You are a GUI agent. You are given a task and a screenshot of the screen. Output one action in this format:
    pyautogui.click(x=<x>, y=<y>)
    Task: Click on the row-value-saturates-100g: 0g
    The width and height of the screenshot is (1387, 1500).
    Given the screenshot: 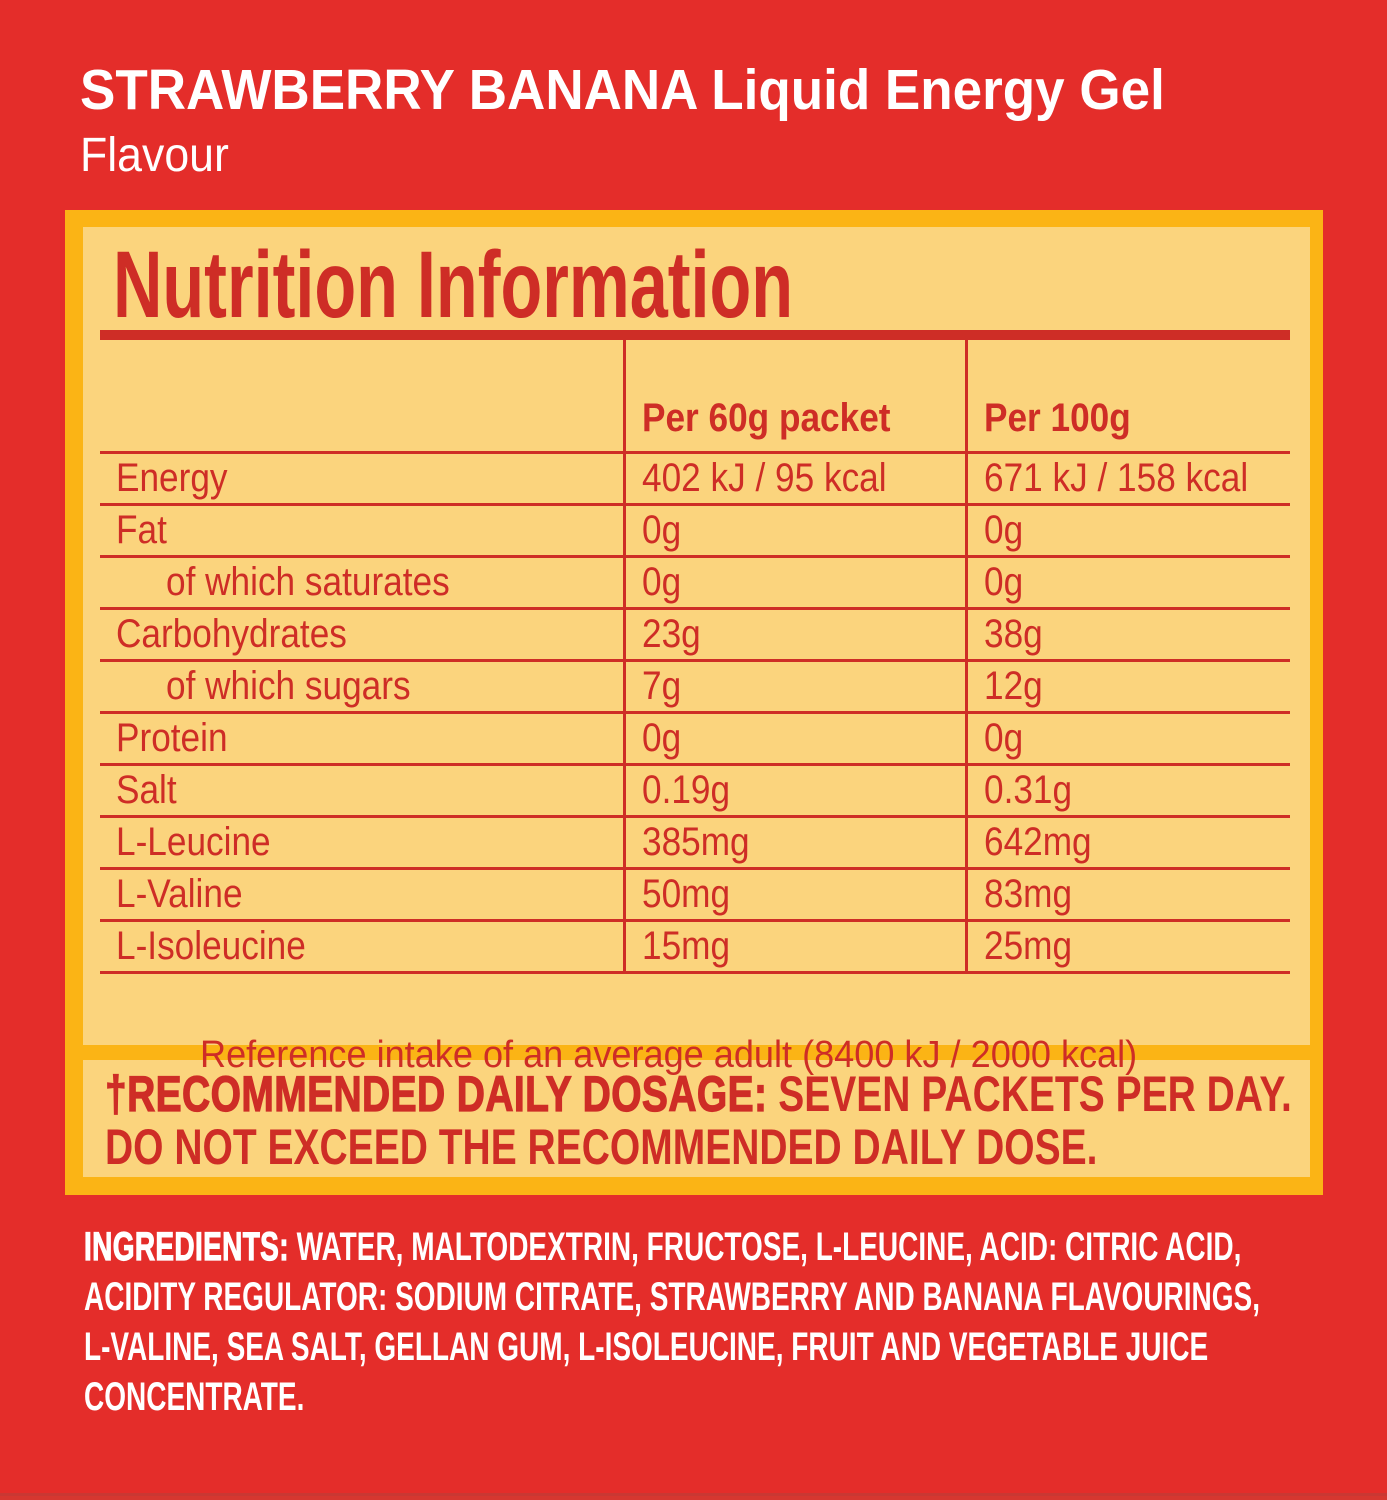 What is the action you would take?
    pyautogui.click(x=1127, y=584)
    